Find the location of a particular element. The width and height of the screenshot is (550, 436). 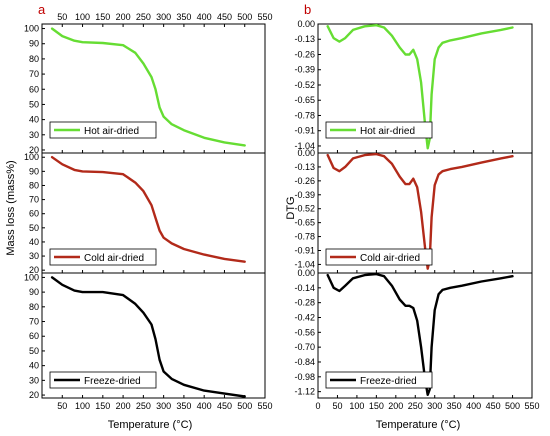

x-tick-label-top: 350 is located at coordinates (183, 17).